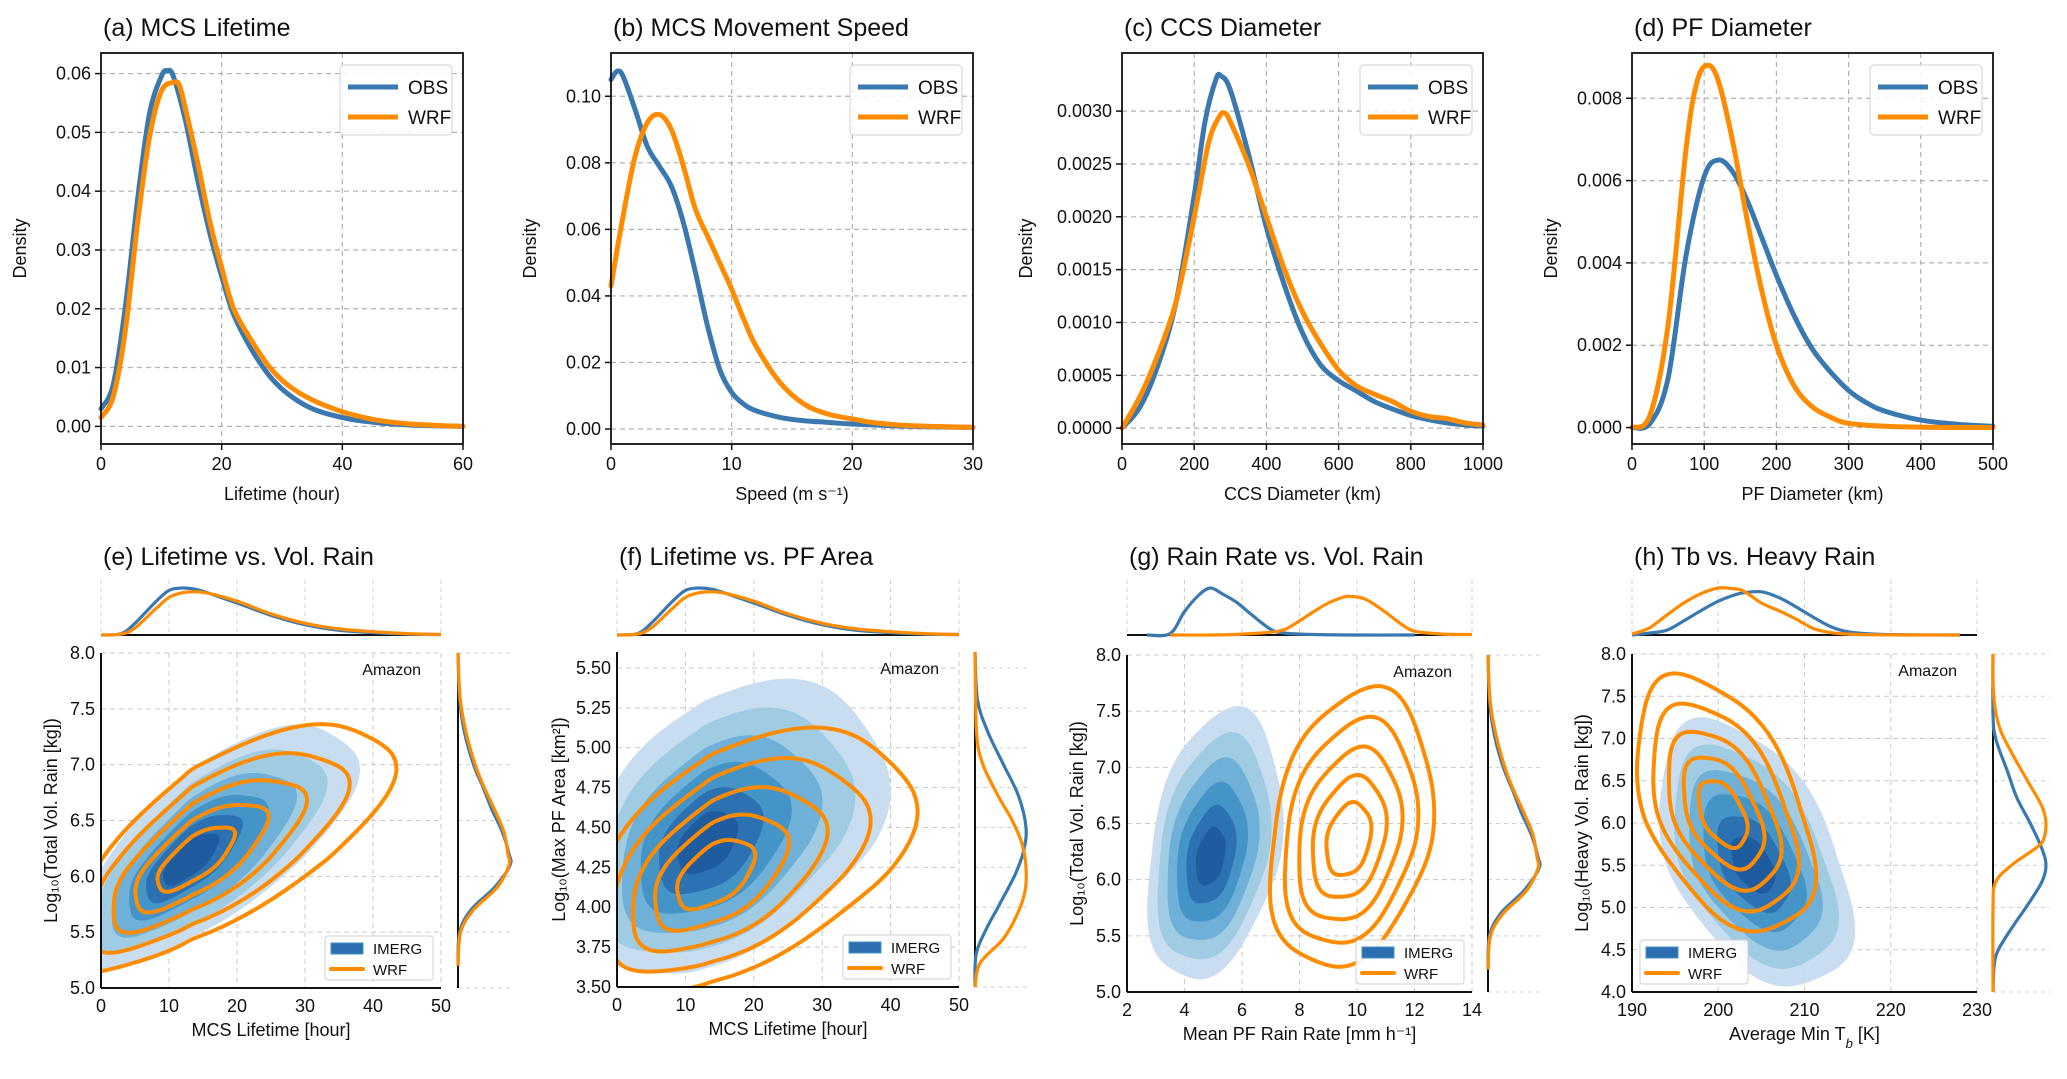 This screenshot has height=1079, width=2067. What do you see at coordinates (197, 28) in the screenshot?
I see `panel-title: (a) MCS Lifetime` at bounding box center [197, 28].